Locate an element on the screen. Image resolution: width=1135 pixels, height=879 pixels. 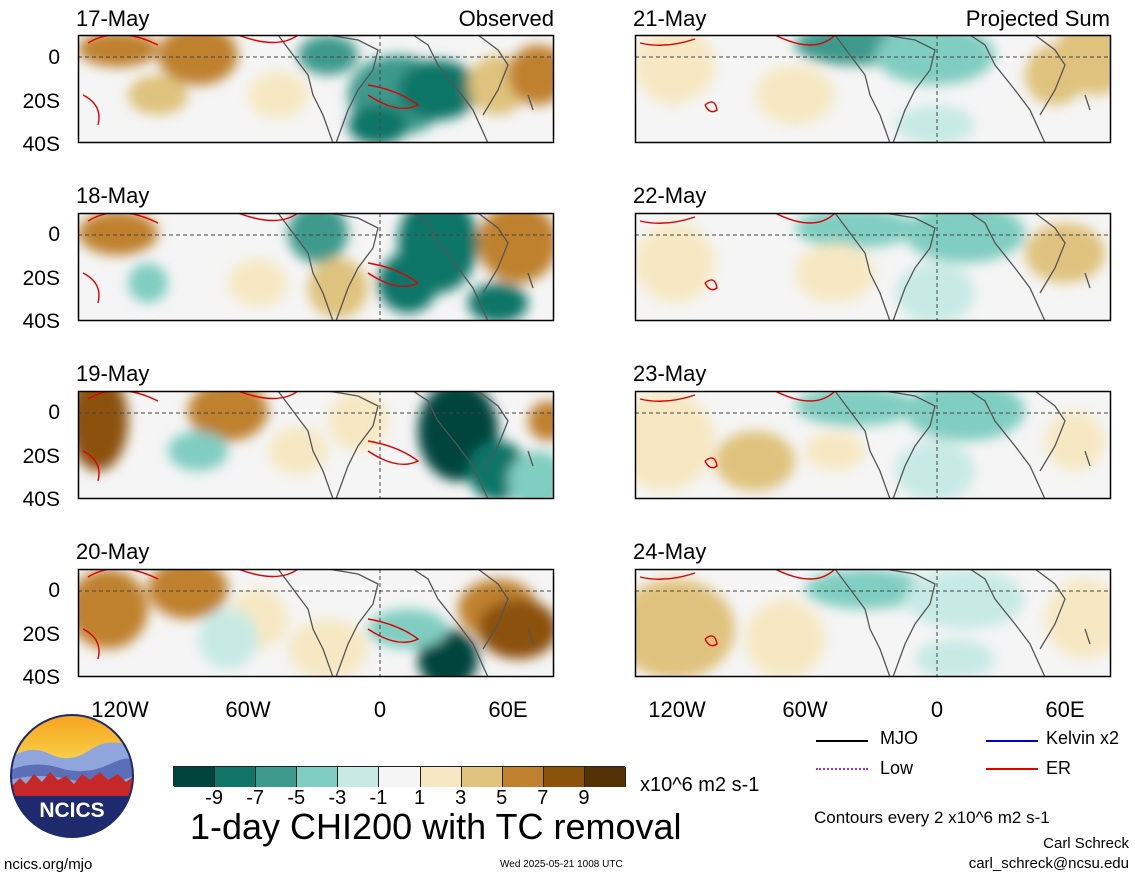
date-label-right-2: 22-May is located at coordinates (670, 195).